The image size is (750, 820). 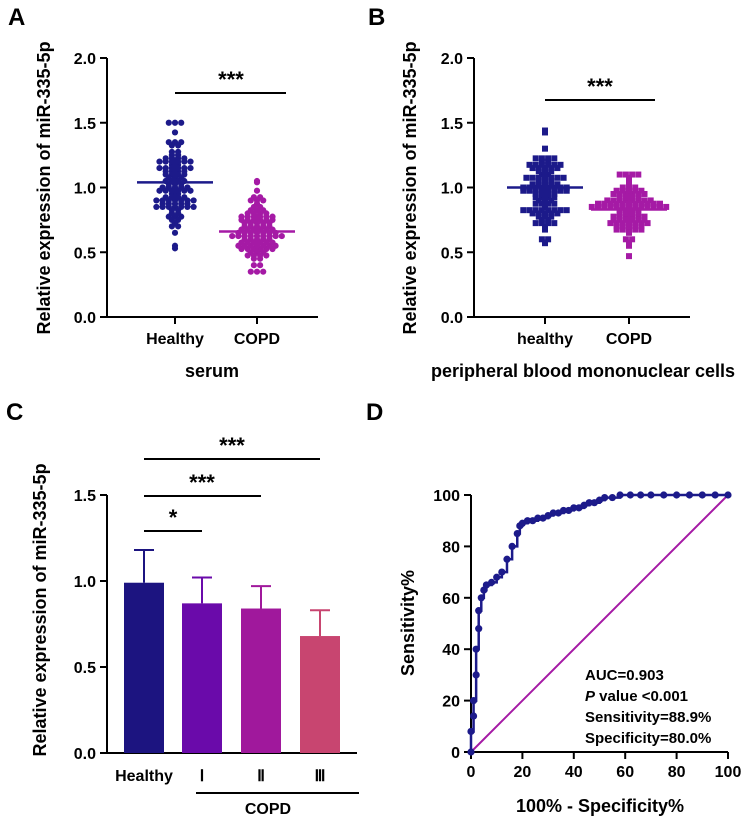 I want to click on b-significance-label: ***, so click(x=600, y=86).